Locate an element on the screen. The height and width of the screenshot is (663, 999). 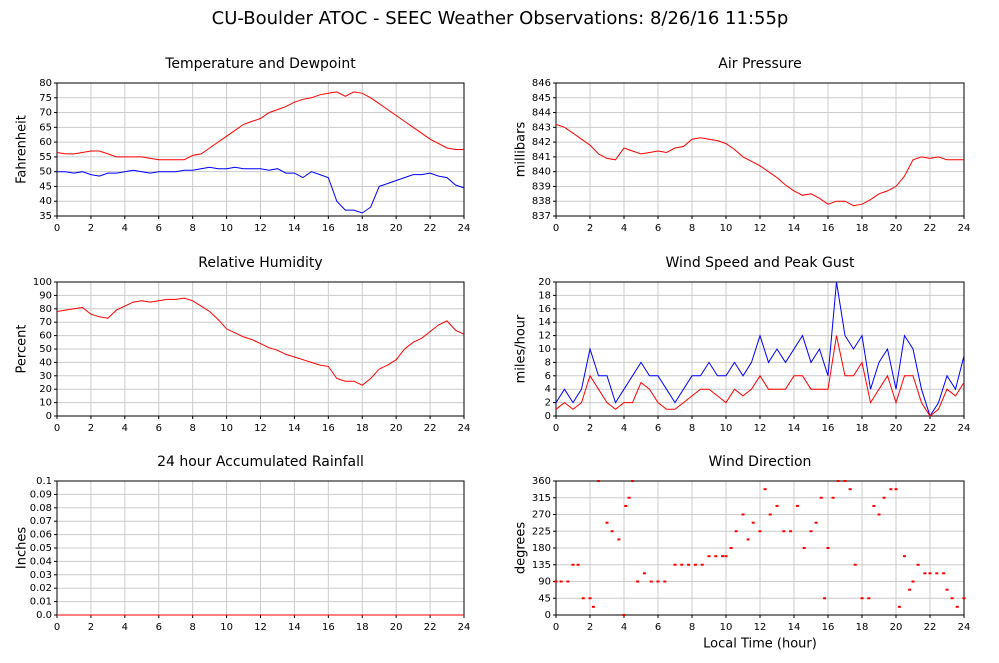
y-tick-label: 35 is located at coordinates (45, 216).